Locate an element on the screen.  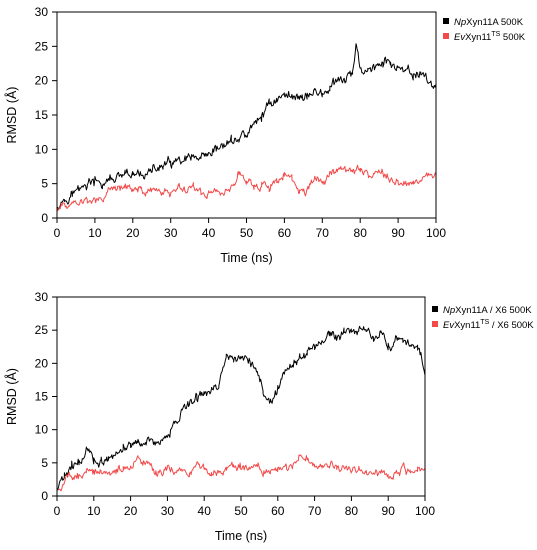
legend-label: EvXyn11TS 500K is located at coordinates (490, 37).